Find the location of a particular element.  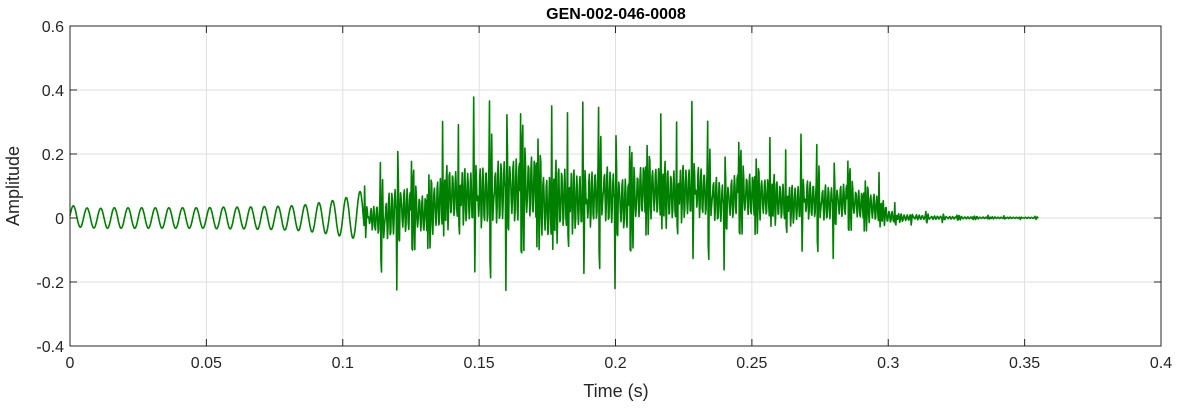

y-tick-label: -0.4 is located at coordinates (50, 347).